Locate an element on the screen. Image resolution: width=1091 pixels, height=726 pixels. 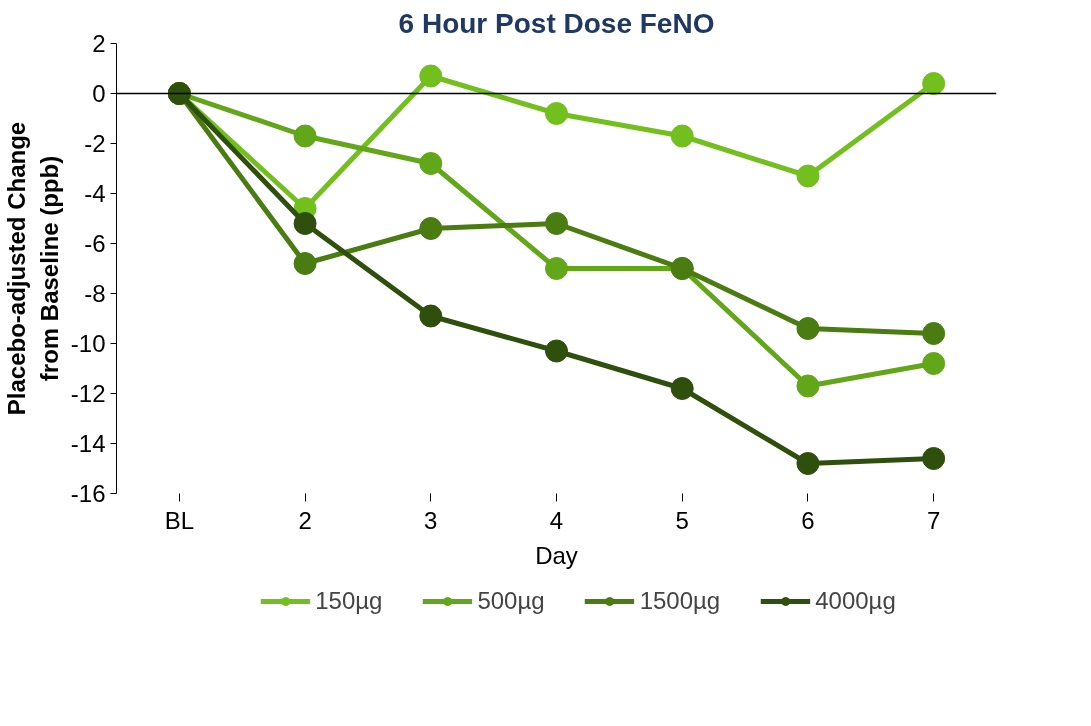
y-tick-label: -4 is located at coordinates (95, 193).